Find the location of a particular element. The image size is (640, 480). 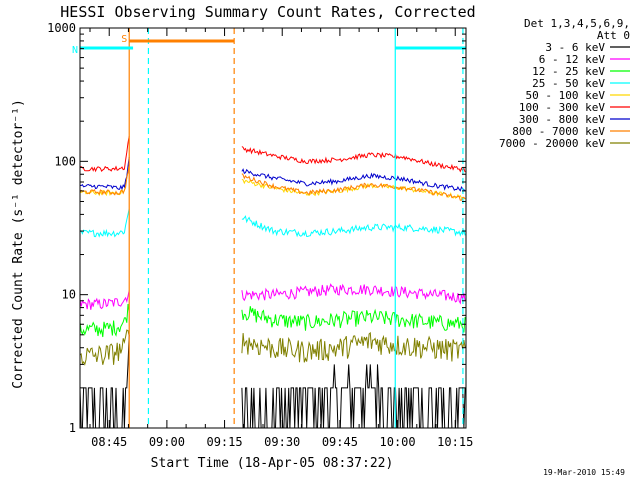

series-line-3-seg1 is located at coordinates (104, 320).